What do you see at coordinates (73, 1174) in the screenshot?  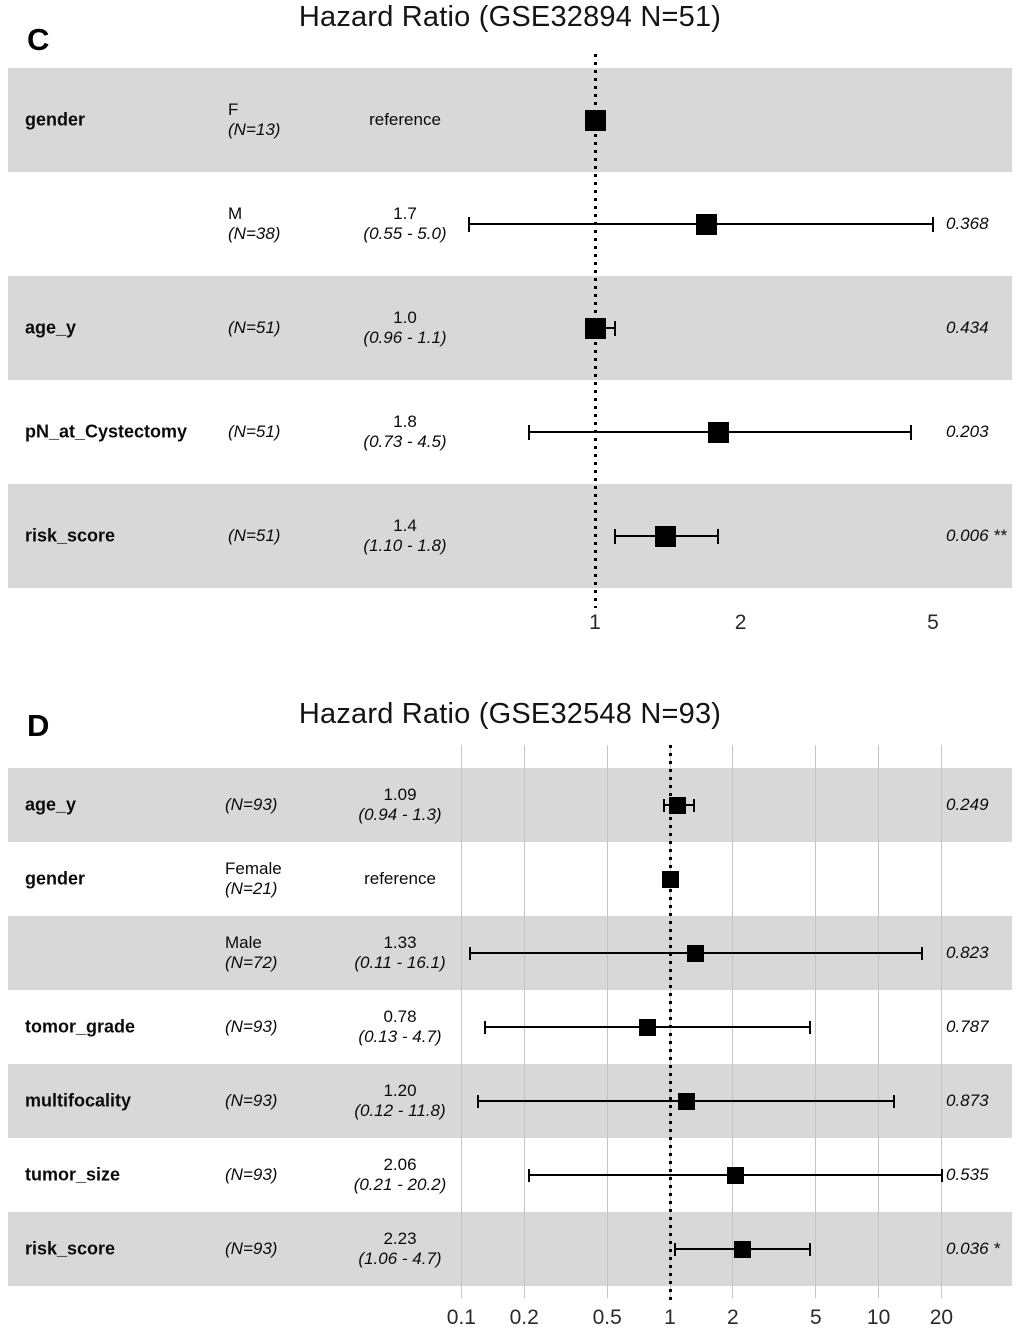 I see `variable-label: tumor_size` at bounding box center [73, 1174].